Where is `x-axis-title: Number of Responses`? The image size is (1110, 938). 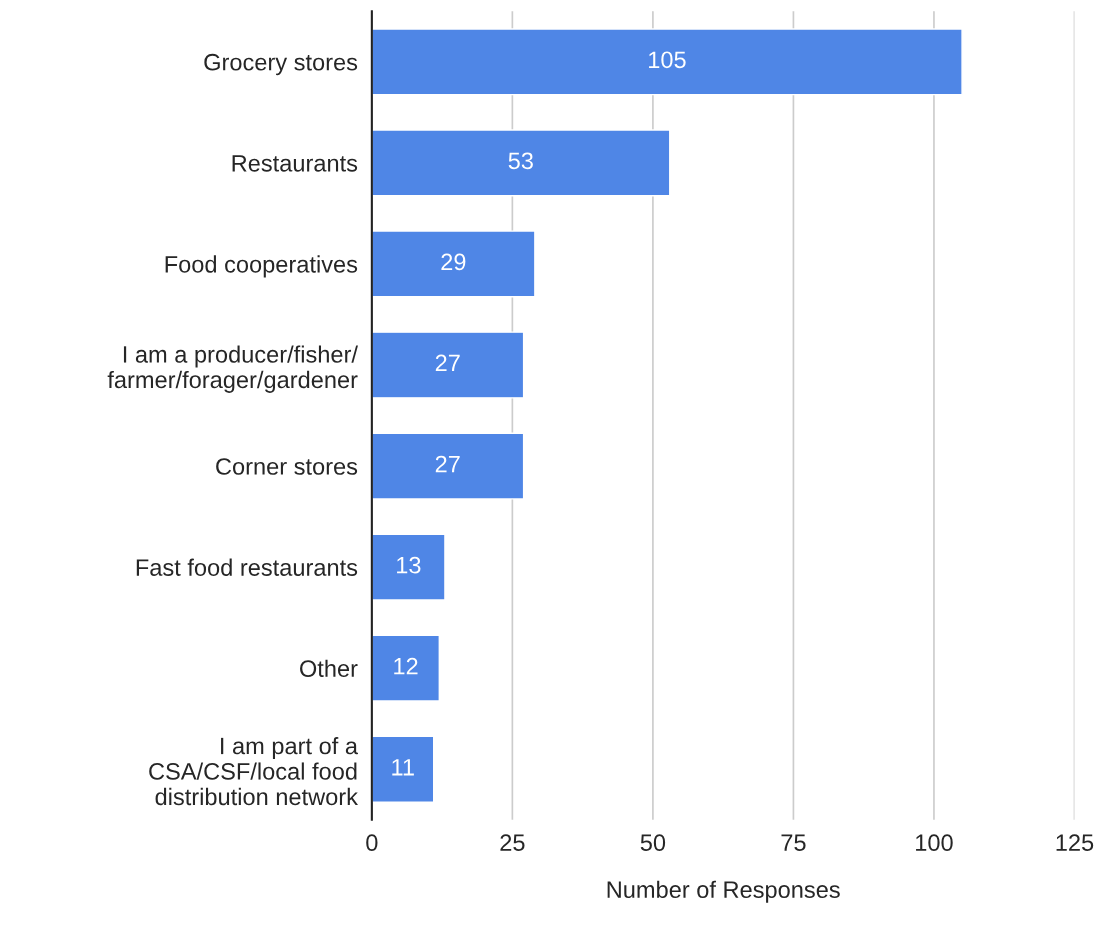 x-axis-title: Number of Responses is located at coordinates (723, 891).